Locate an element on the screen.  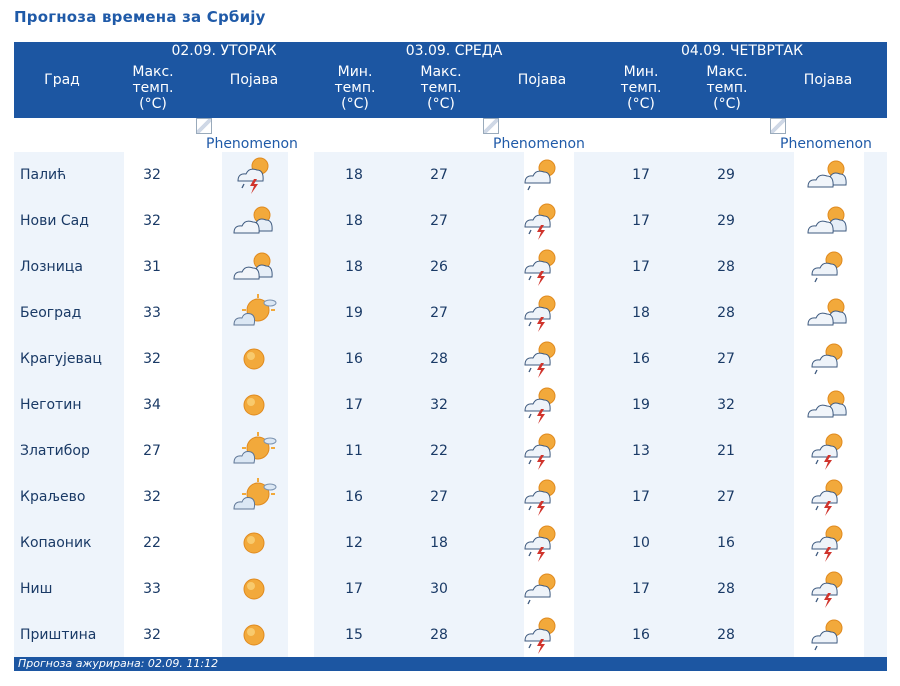
d2-min-temp: 15 is located at coordinates (354, 635).